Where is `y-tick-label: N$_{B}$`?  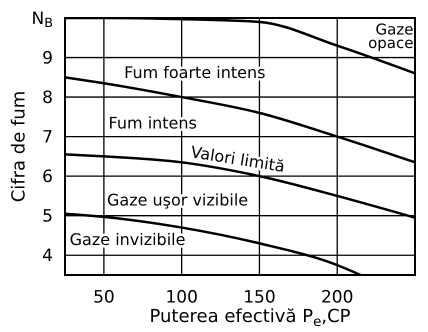
y-tick-label: N$_{B}$ is located at coordinates (42, 20).